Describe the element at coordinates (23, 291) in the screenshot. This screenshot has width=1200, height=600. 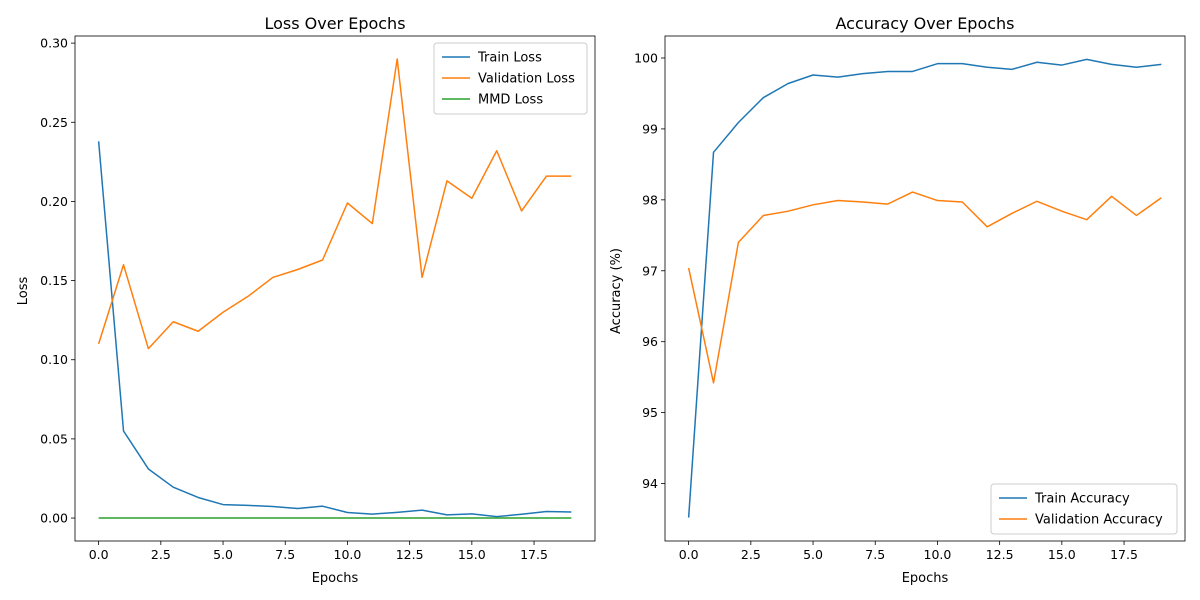
I see `y-axis-label: Loss` at that location.